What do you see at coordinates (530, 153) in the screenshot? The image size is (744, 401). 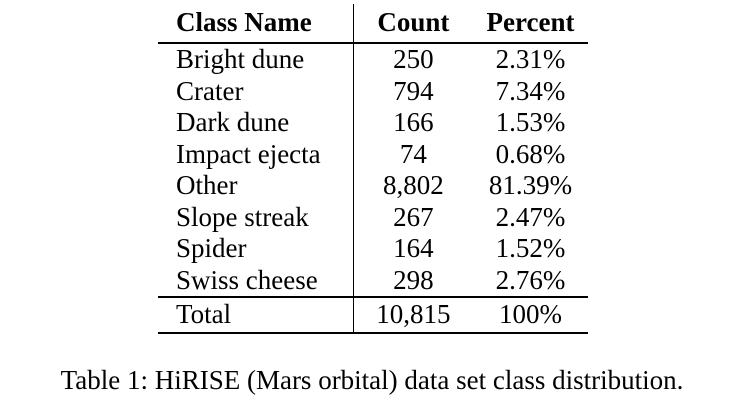 I see `cell-percent: 0.68%` at bounding box center [530, 153].